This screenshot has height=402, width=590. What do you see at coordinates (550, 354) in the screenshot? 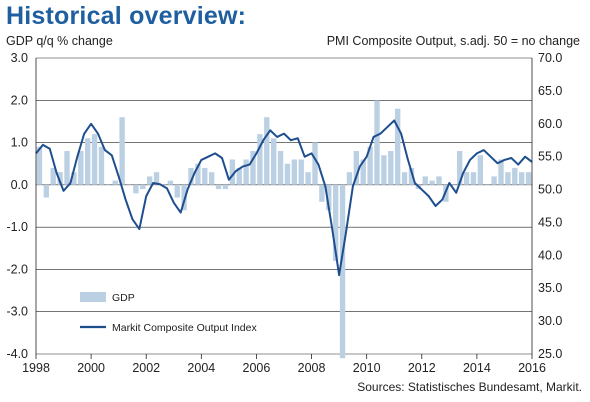
I see `right-tick-label: 25.0` at bounding box center [550, 354].